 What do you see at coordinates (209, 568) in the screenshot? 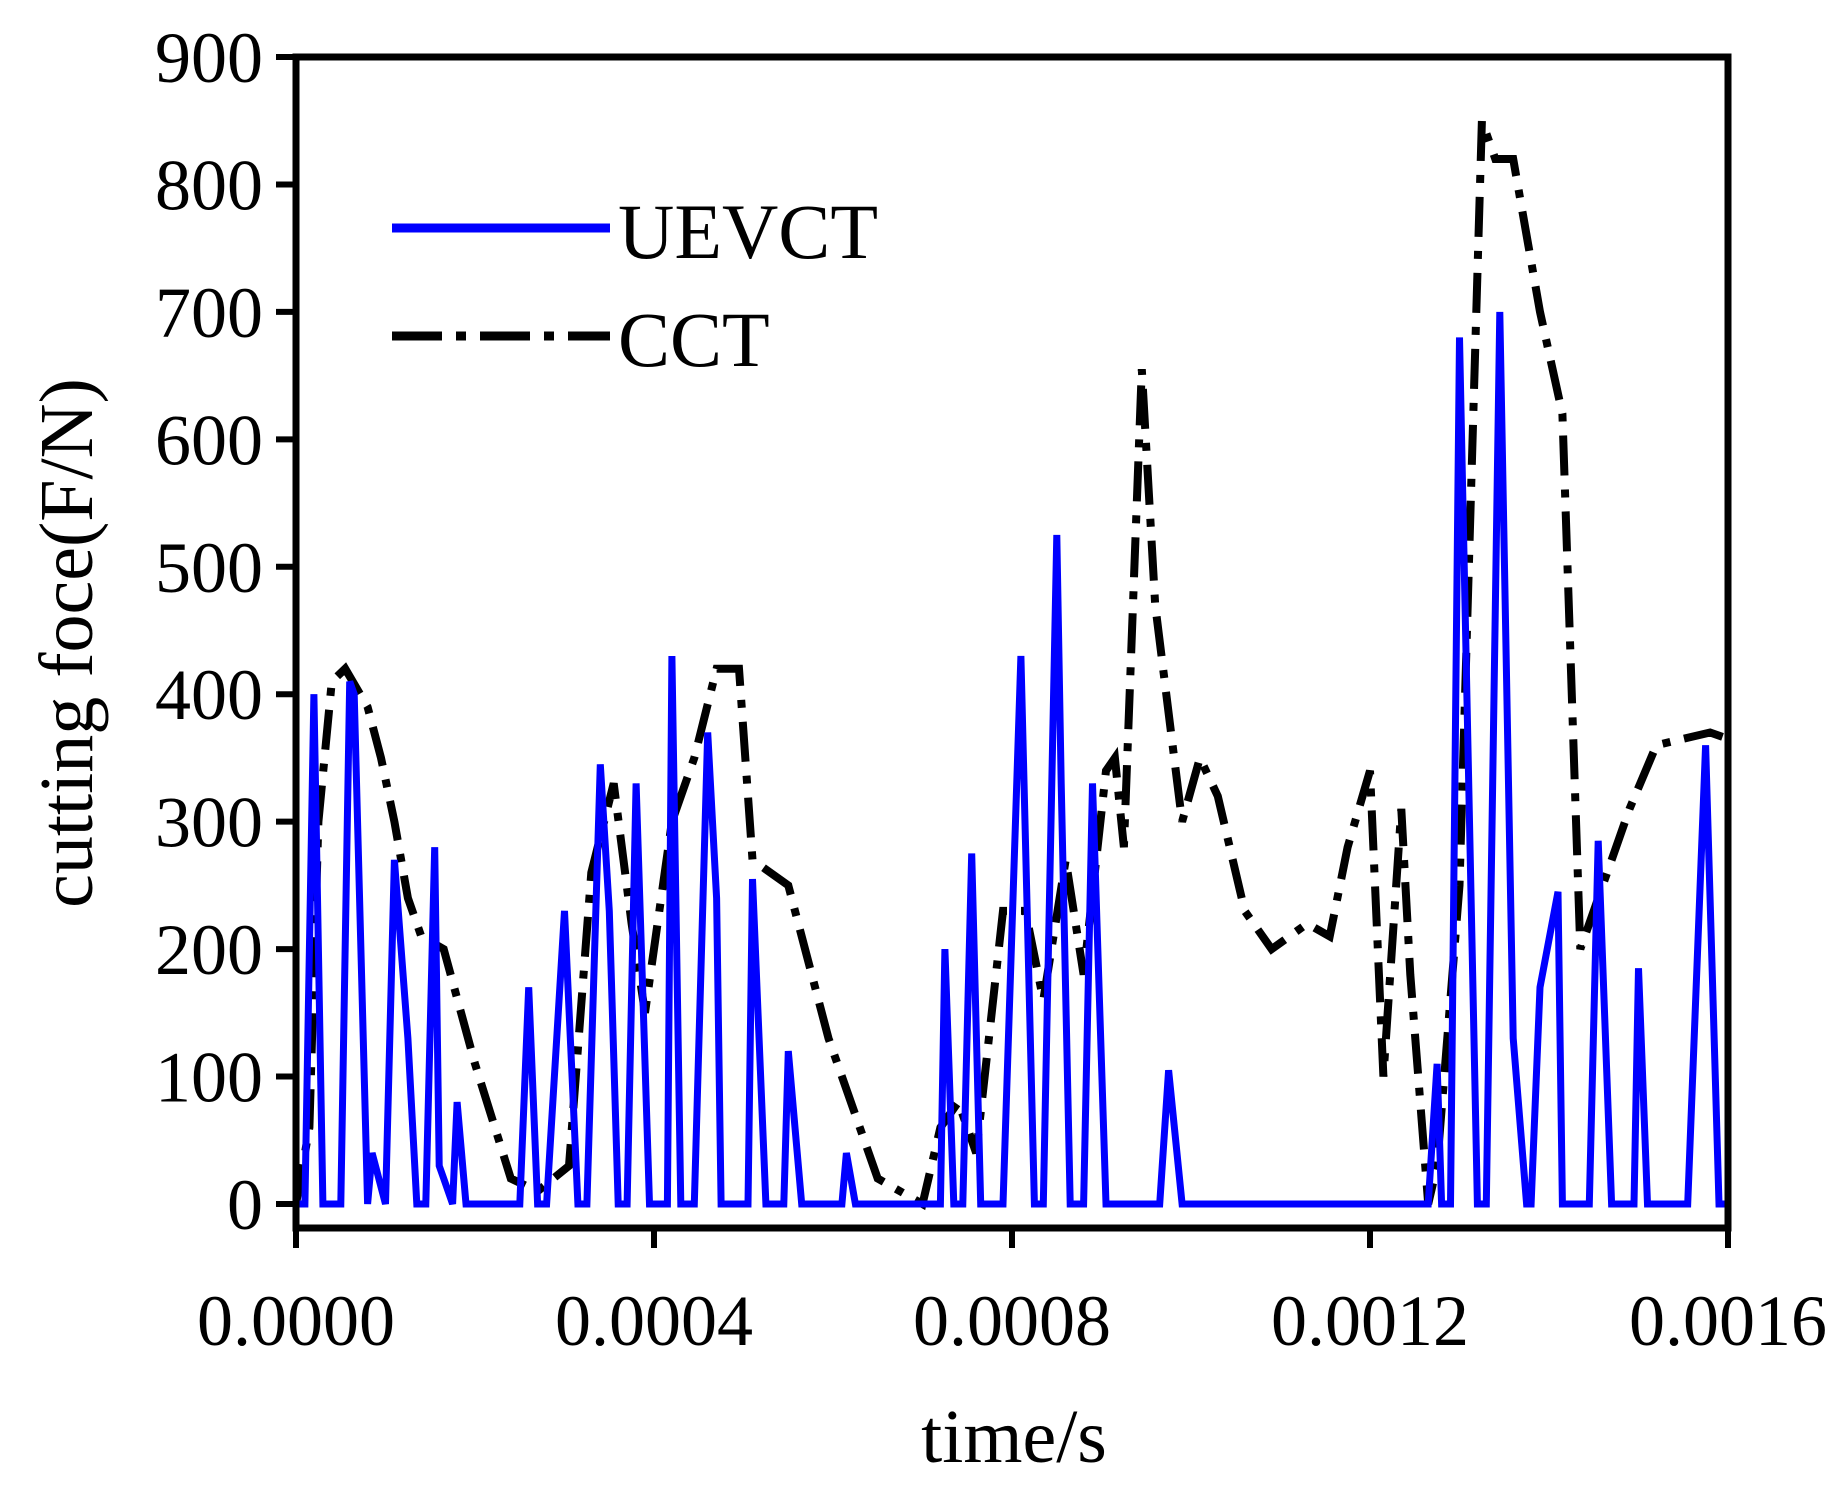
I see `y-tick-label: 500` at bounding box center [209, 568].